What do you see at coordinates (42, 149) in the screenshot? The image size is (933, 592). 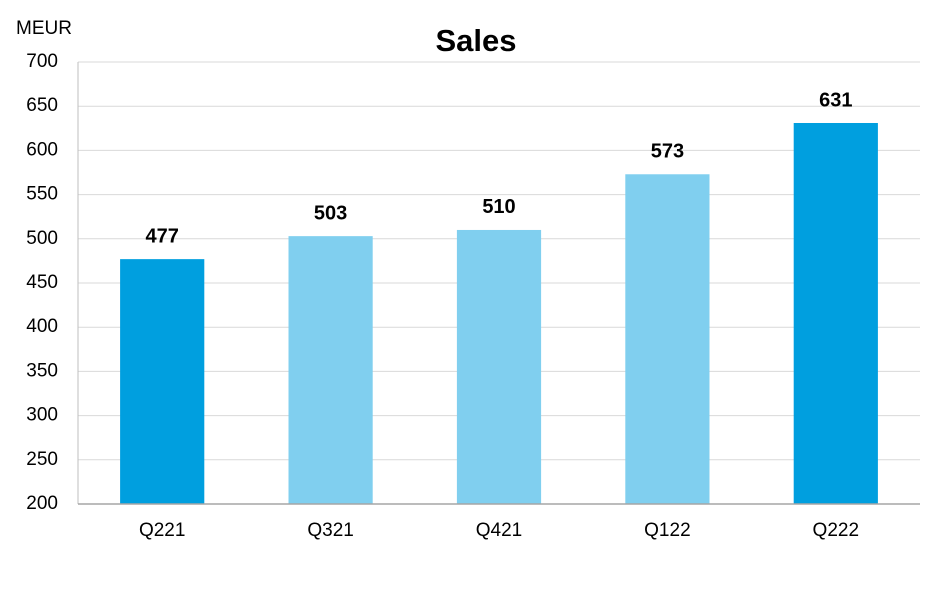 I see `y-tick-label: 600` at bounding box center [42, 149].